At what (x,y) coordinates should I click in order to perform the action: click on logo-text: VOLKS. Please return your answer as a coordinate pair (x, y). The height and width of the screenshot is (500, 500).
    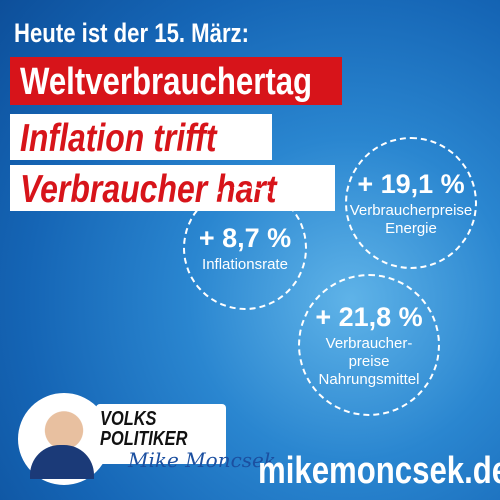
    Looking at the image, I should click on (128, 419).